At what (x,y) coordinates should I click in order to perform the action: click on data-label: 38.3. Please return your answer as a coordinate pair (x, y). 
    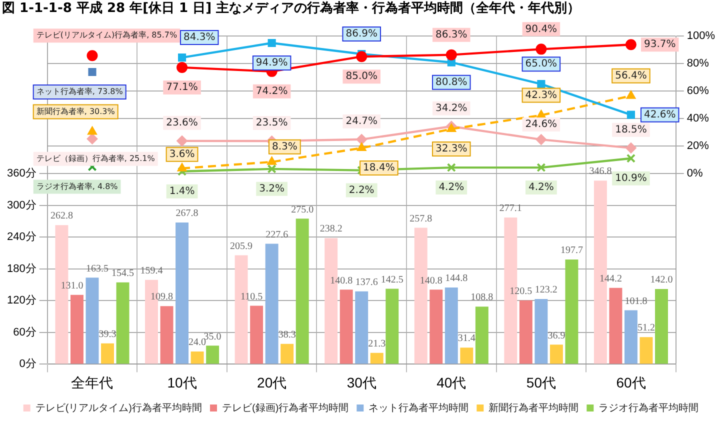
    Looking at the image, I should click on (287, 335).